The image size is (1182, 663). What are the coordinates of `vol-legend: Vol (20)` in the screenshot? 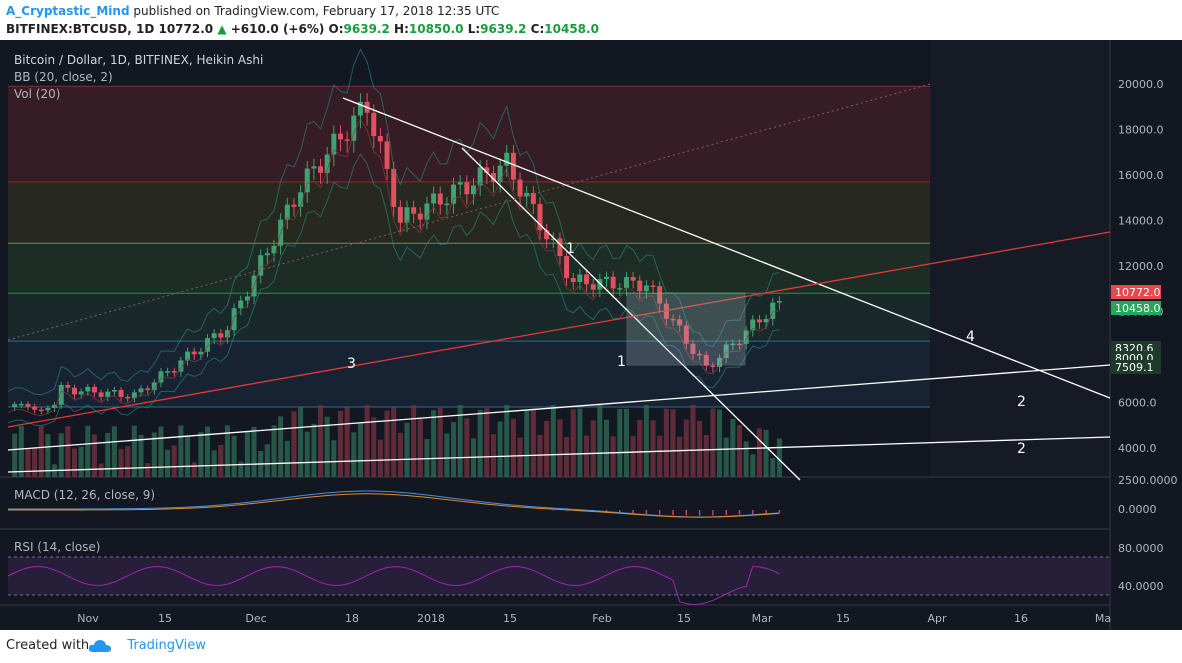 It's located at (37, 94).